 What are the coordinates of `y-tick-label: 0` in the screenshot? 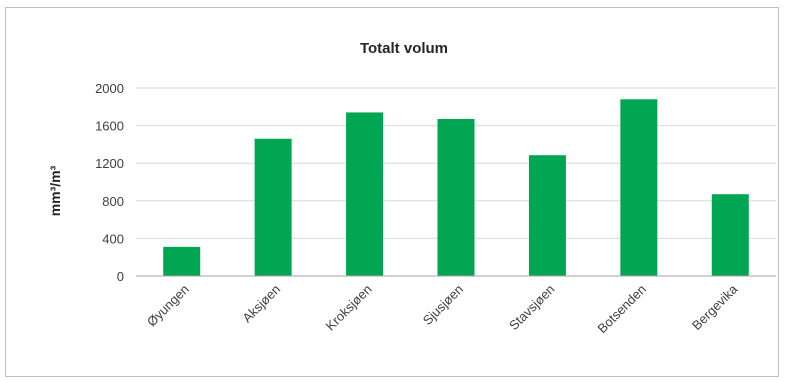 It's located at (120, 276).